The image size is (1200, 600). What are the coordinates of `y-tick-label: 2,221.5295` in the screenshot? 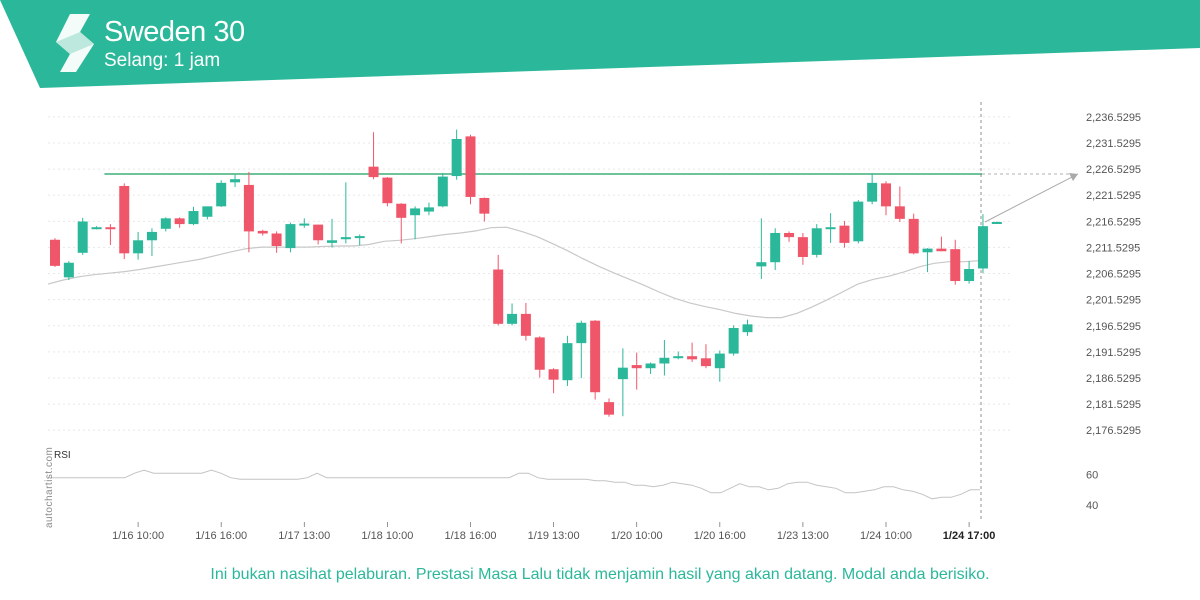 It's located at (1113, 196).